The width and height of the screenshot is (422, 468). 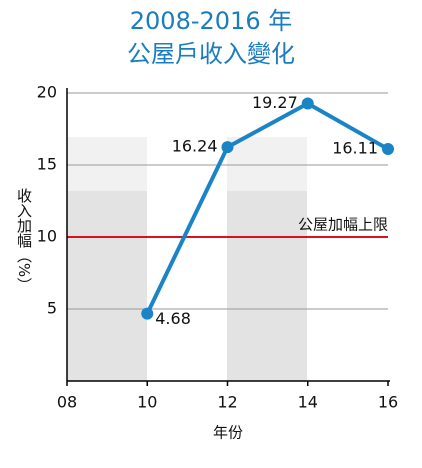 What do you see at coordinates (24, 240) in the screenshot?
I see `y-axis-label: 收入加幅（%）` at bounding box center [24, 240].